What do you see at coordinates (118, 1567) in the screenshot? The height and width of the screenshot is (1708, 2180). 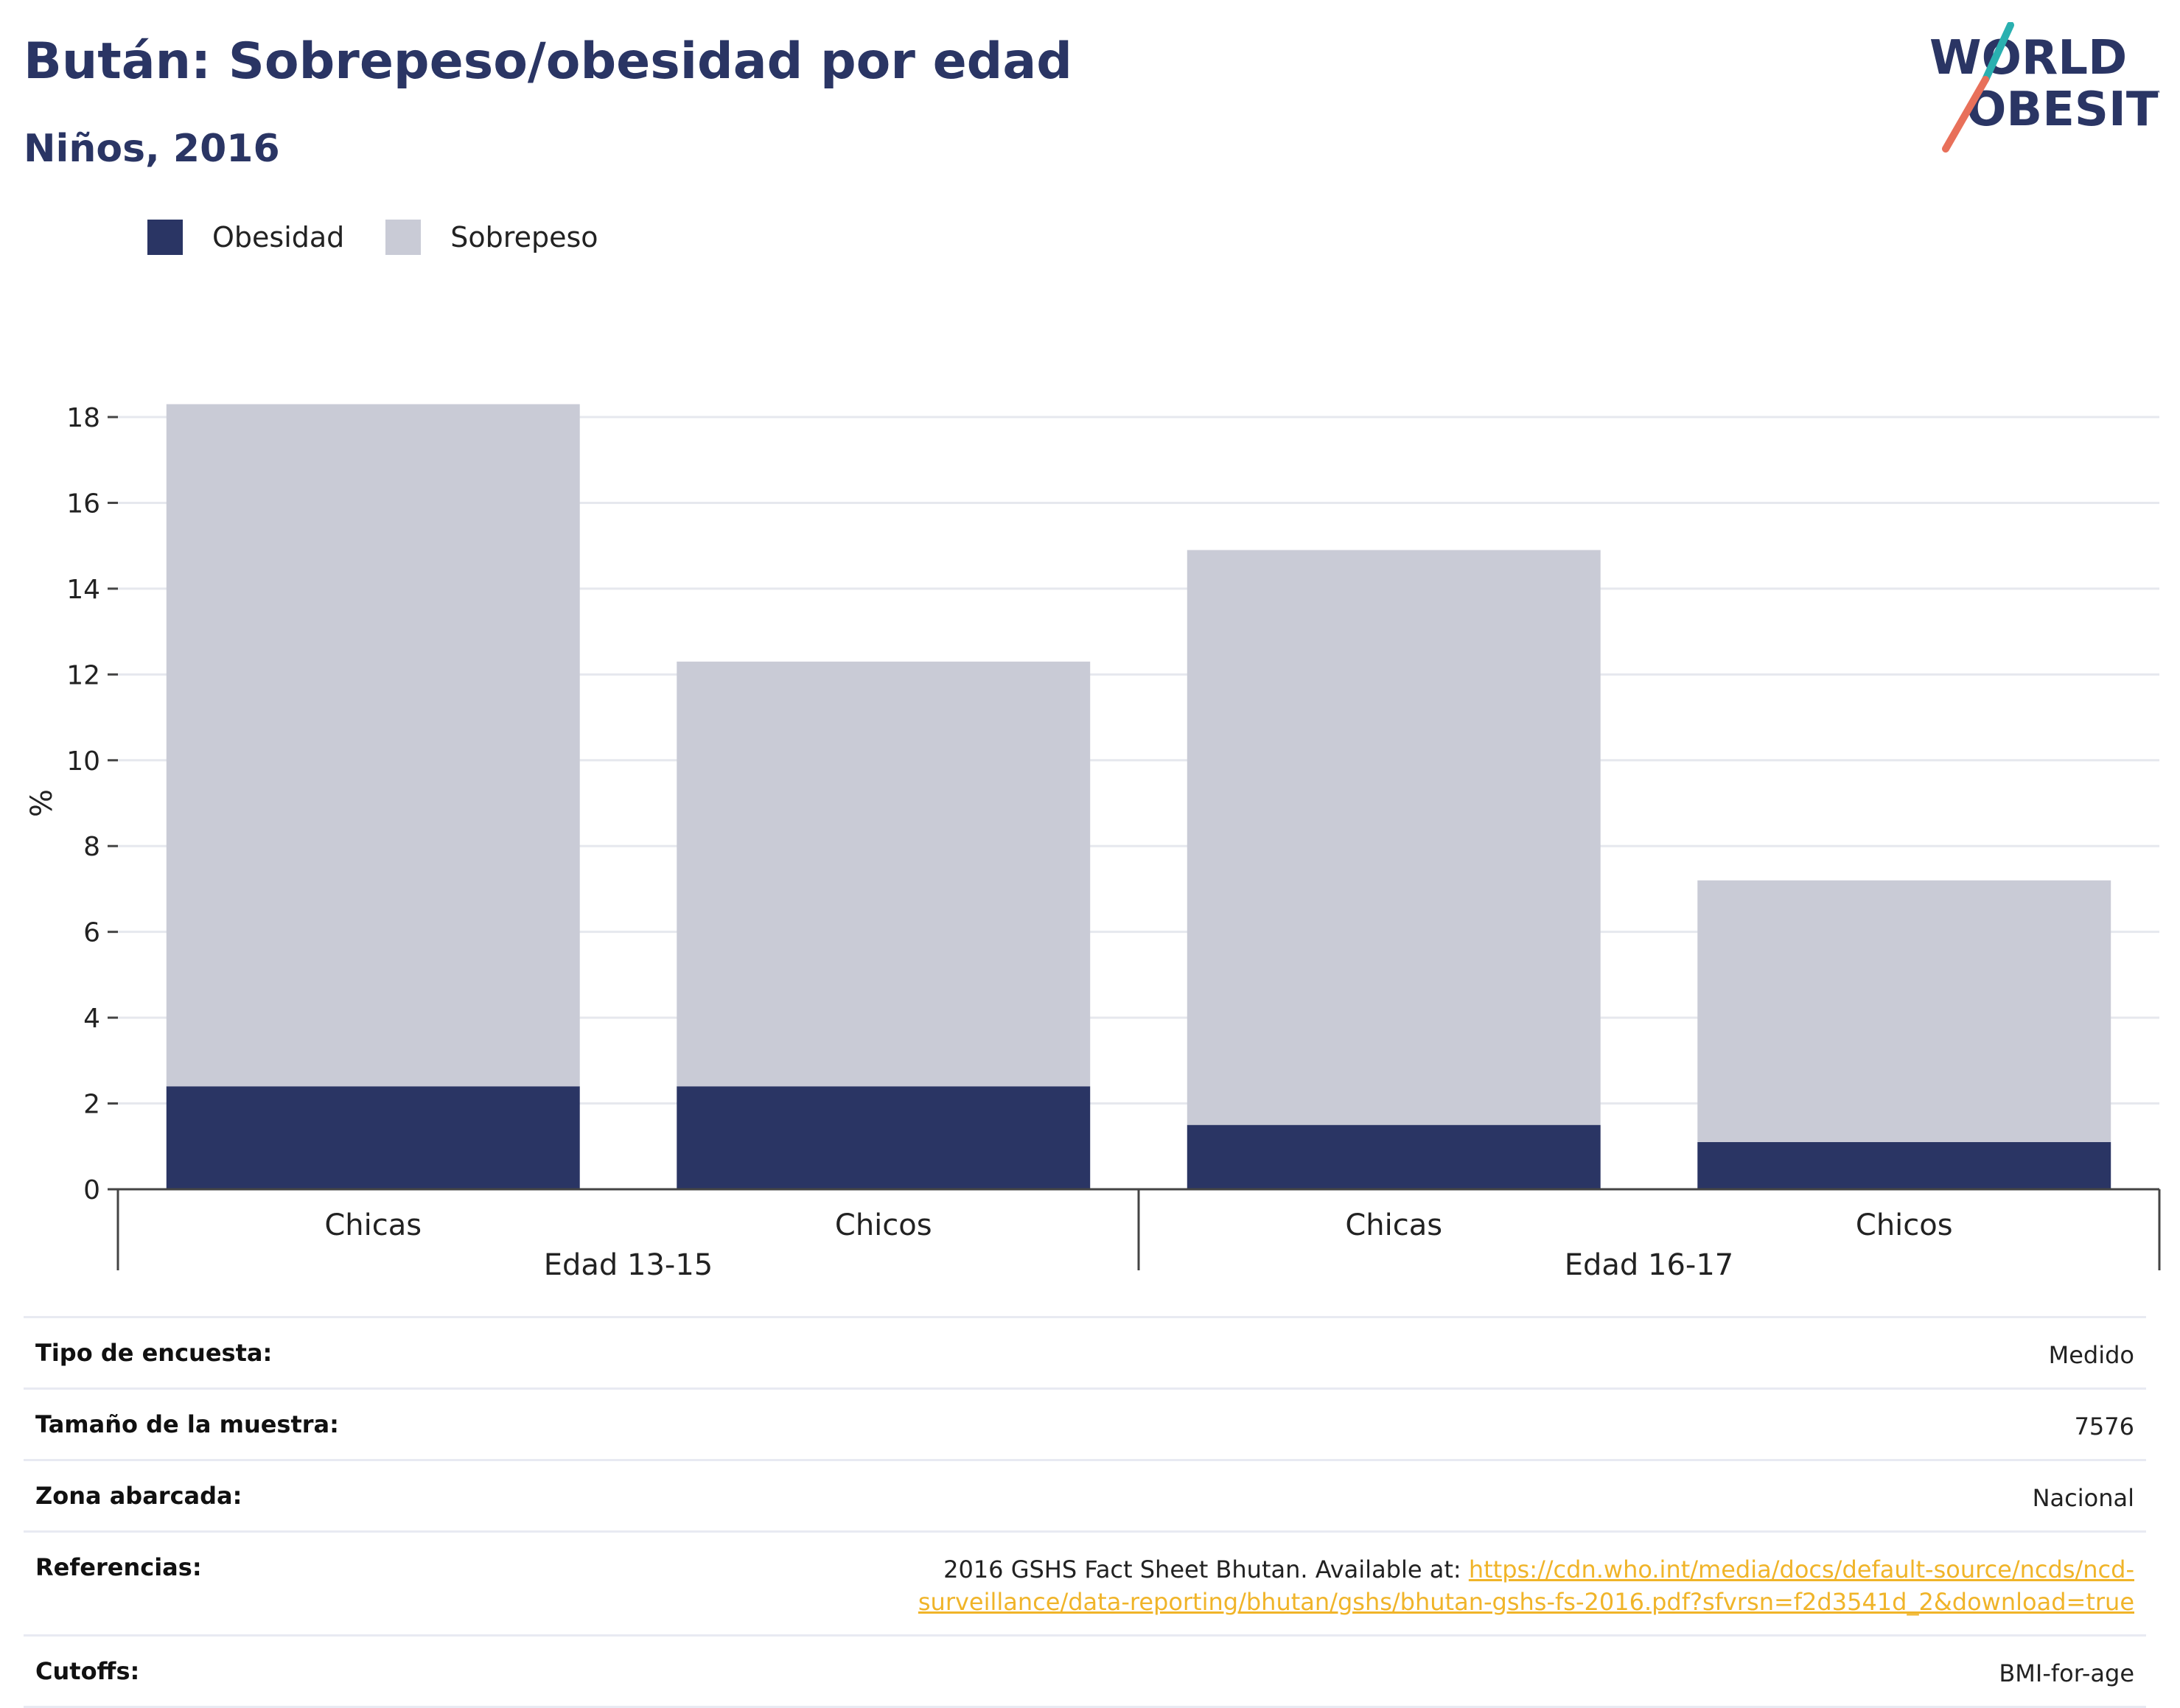 I see `info-key: Referencias:` at bounding box center [118, 1567].